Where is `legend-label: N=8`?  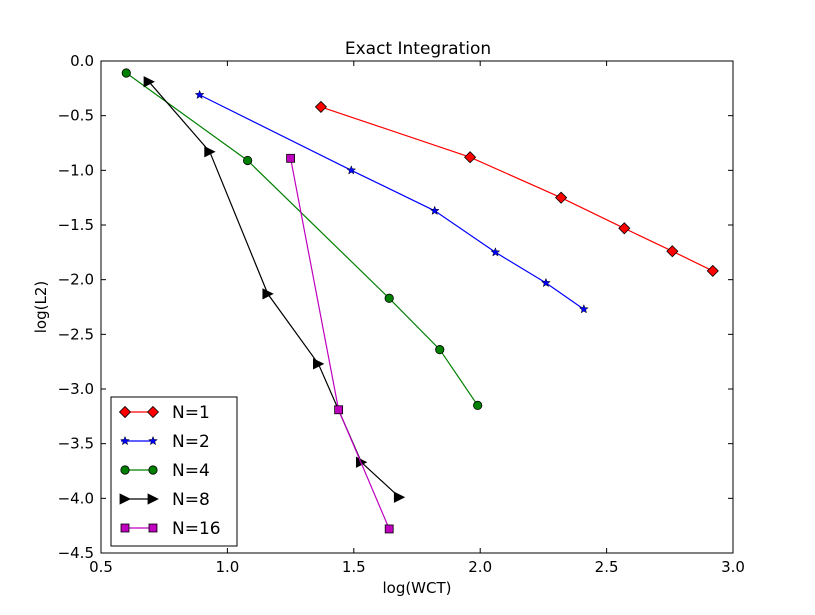 legend-label: N=8 is located at coordinates (191, 500).